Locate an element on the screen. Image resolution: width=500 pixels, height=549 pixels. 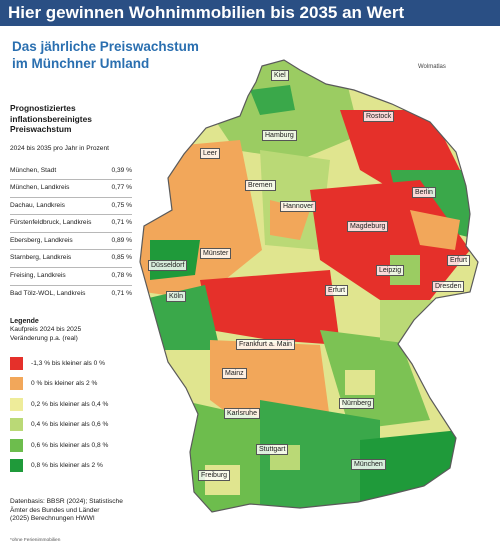
source-line-2: Ämter des Bundes und Länder is located at coordinates (55, 510).